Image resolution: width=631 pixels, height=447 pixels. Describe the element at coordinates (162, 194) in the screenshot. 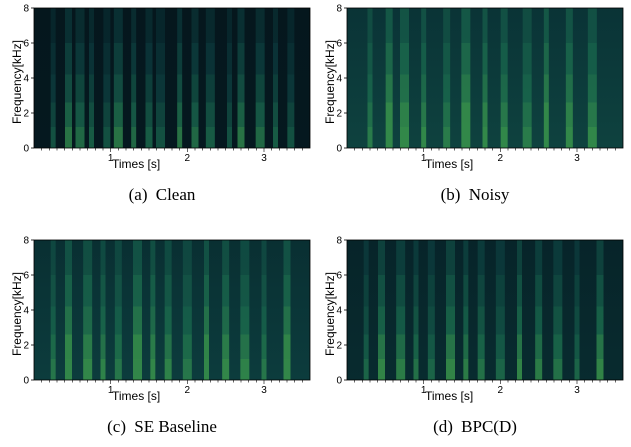

I see `subfigure-caption: (a) Clean` at that location.